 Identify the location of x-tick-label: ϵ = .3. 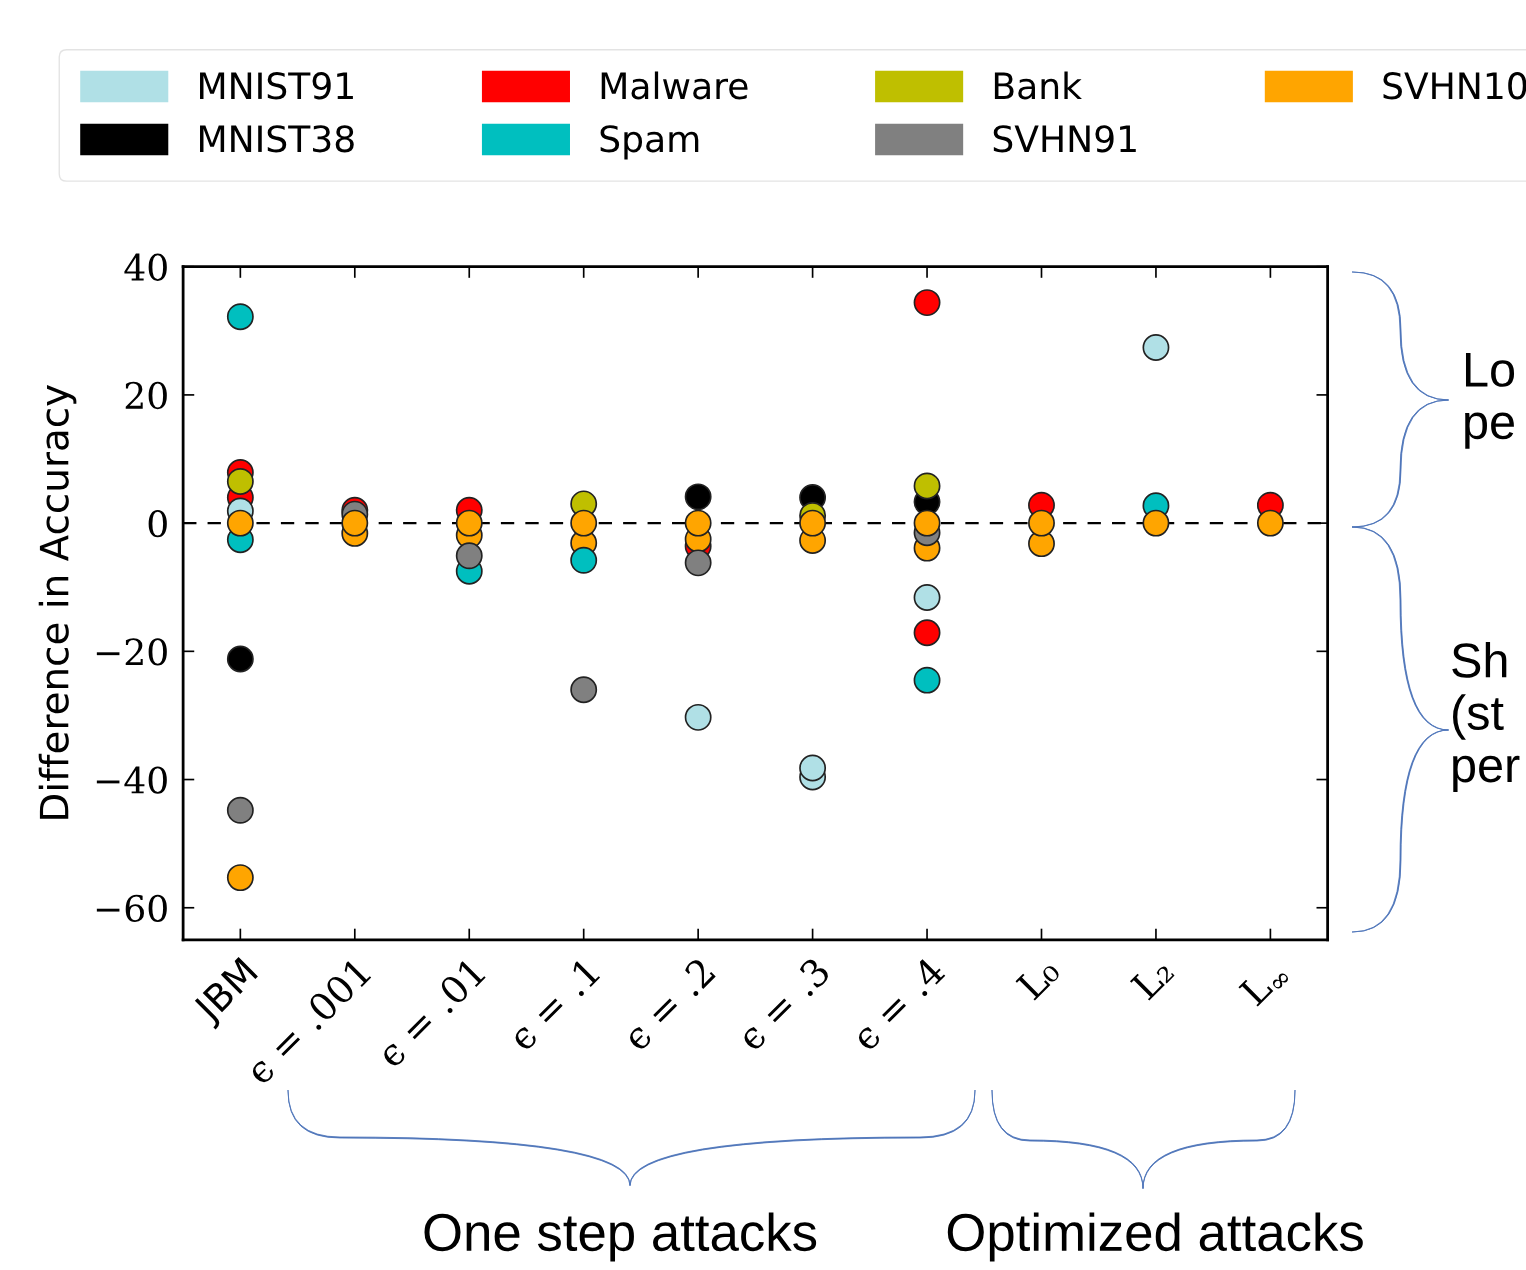
(783, 1004).